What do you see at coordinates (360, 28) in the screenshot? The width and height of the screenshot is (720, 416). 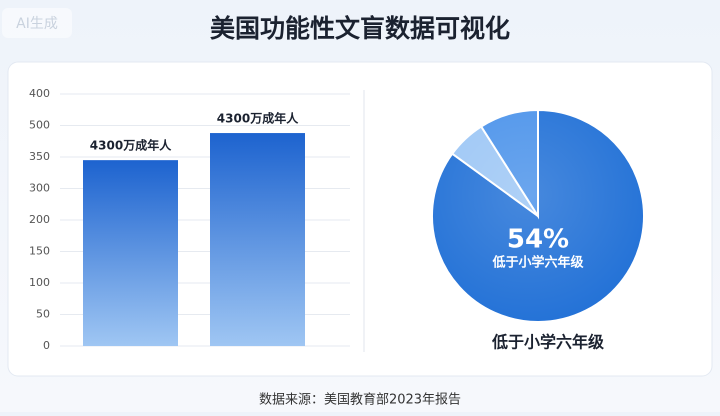 I see `page-title: 美国功能性文盲数据可视化` at bounding box center [360, 28].